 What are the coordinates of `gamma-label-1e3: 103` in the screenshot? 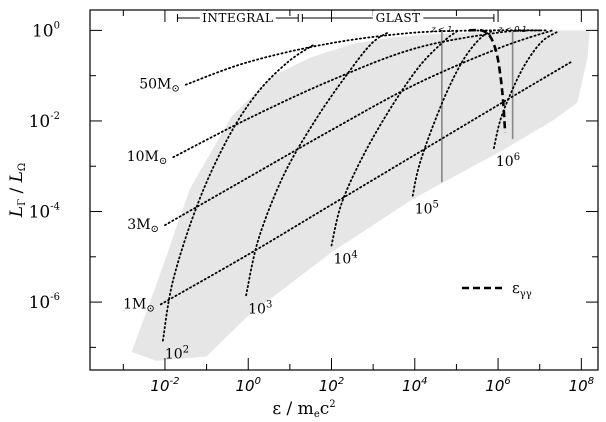 It's located at (260, 308).